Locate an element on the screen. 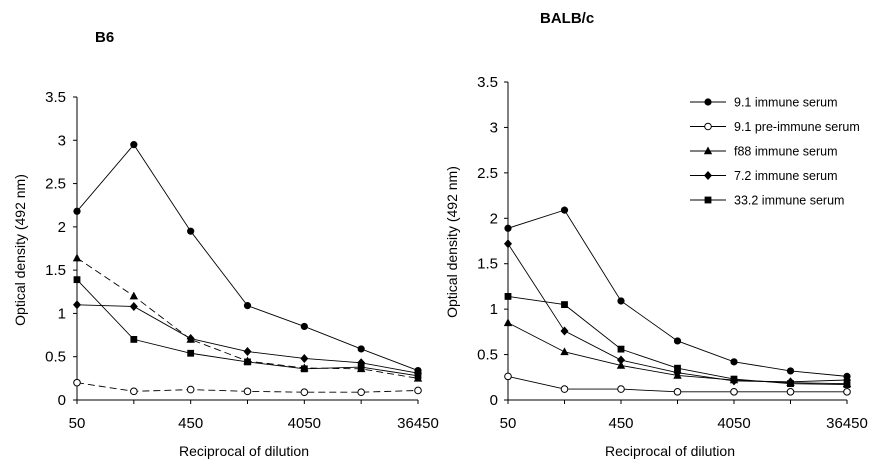  legend-label: 7.2 immune serum is located at coordinates (786, 176).